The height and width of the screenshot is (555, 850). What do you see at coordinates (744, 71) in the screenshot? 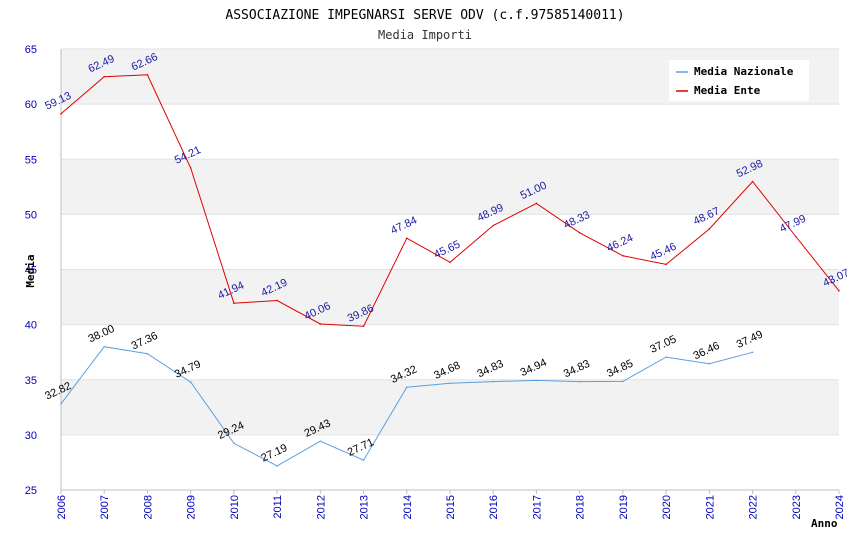
I see `legend-label-nazionale: Media Nazionale` at bounding box center [744, 71].